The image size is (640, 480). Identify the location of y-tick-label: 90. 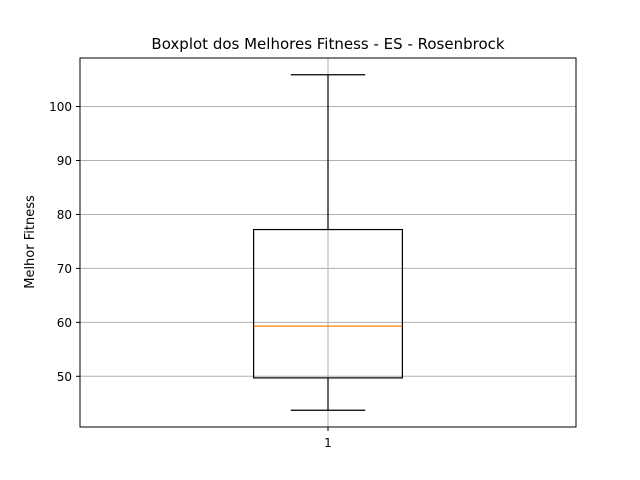
(64, 161).